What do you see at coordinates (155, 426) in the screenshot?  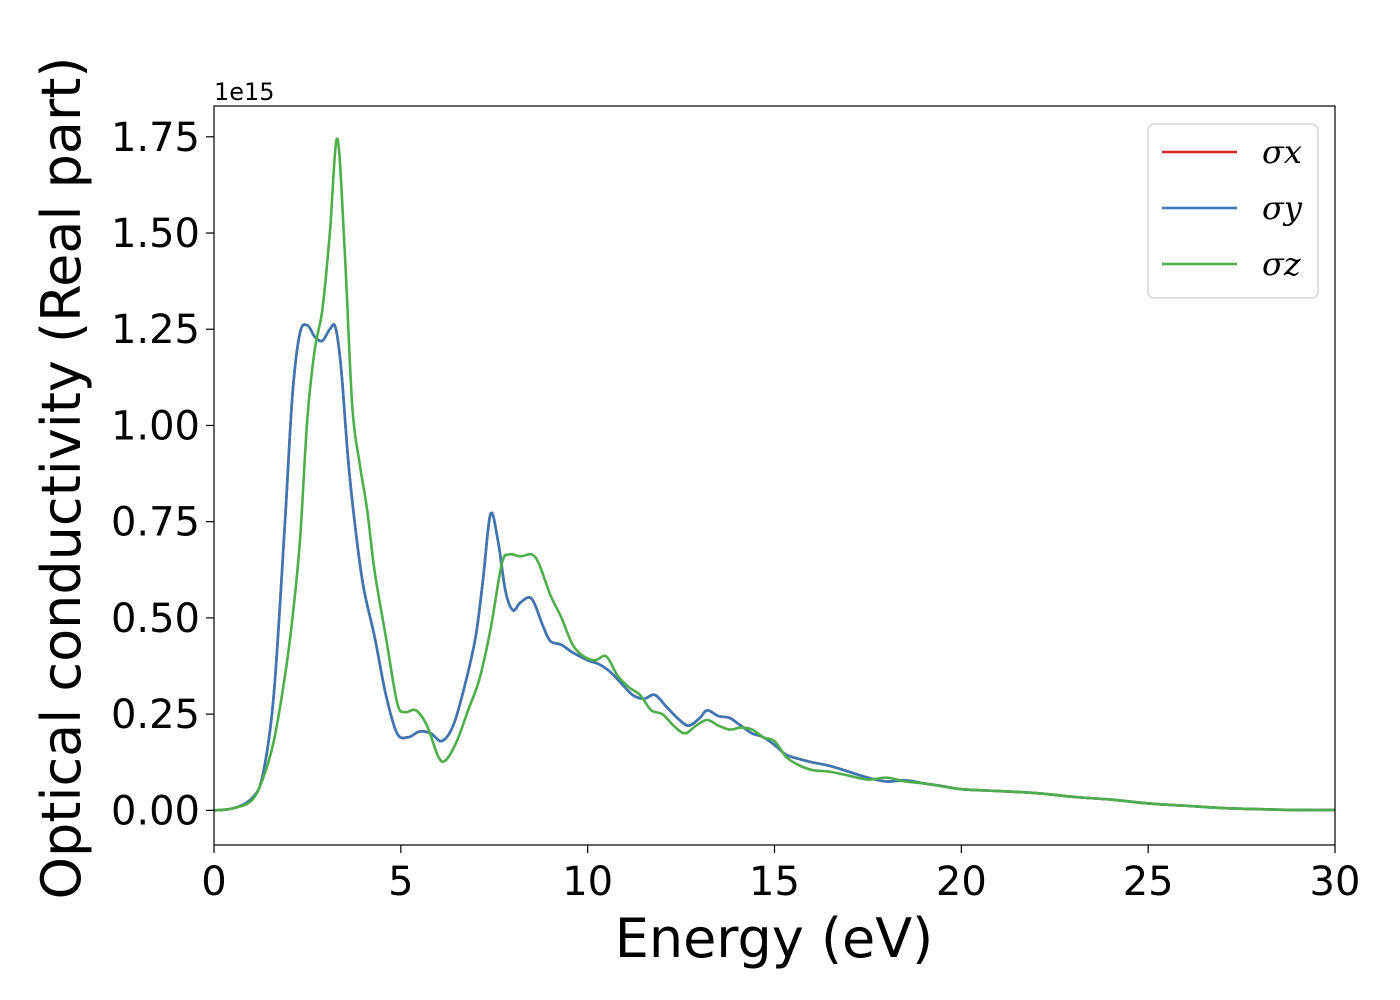 I see `y-tick-label: 1.00` at bounding box center [155, 426].